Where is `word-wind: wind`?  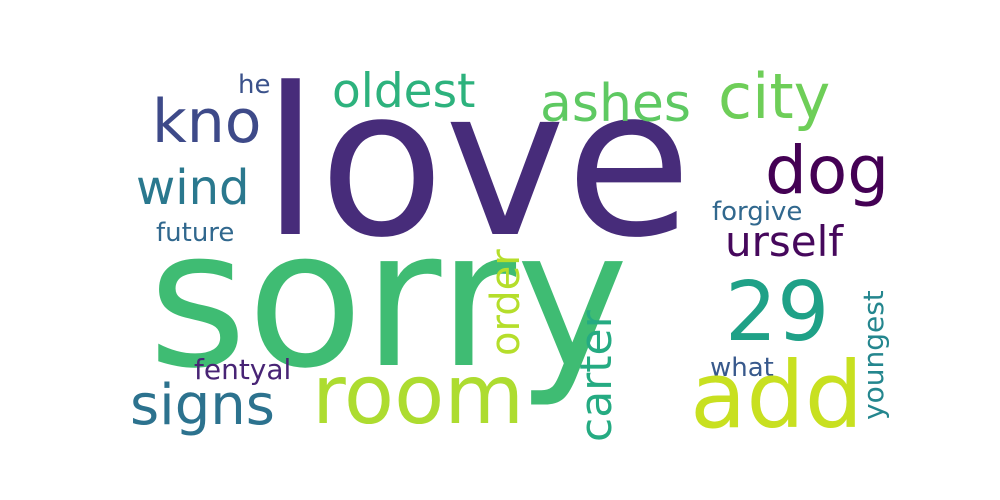
word-wind: wind is located at coordinates (193, 188).